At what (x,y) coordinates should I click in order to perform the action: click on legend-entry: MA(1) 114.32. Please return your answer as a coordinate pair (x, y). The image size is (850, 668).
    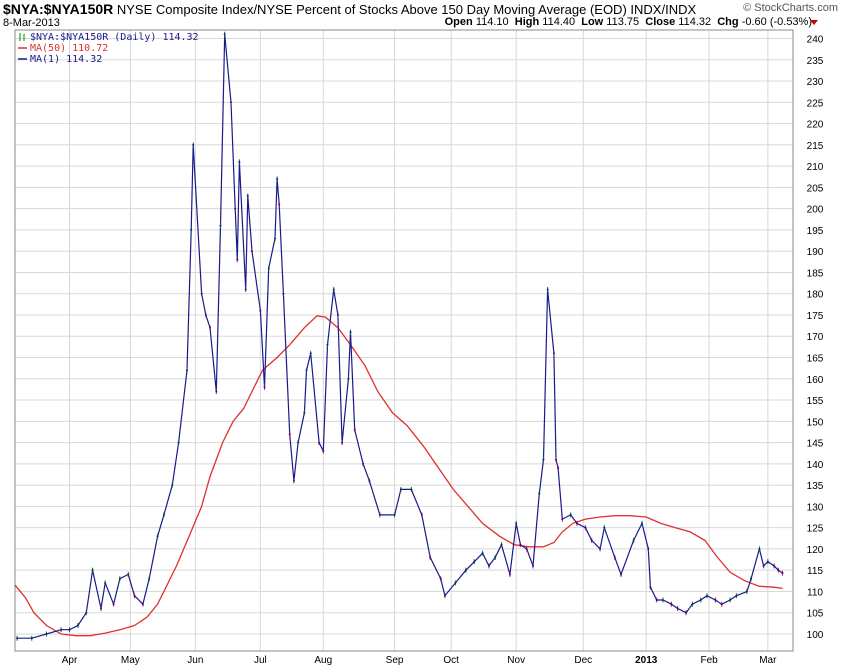
    Looking at the image, I should click on (66, 59).